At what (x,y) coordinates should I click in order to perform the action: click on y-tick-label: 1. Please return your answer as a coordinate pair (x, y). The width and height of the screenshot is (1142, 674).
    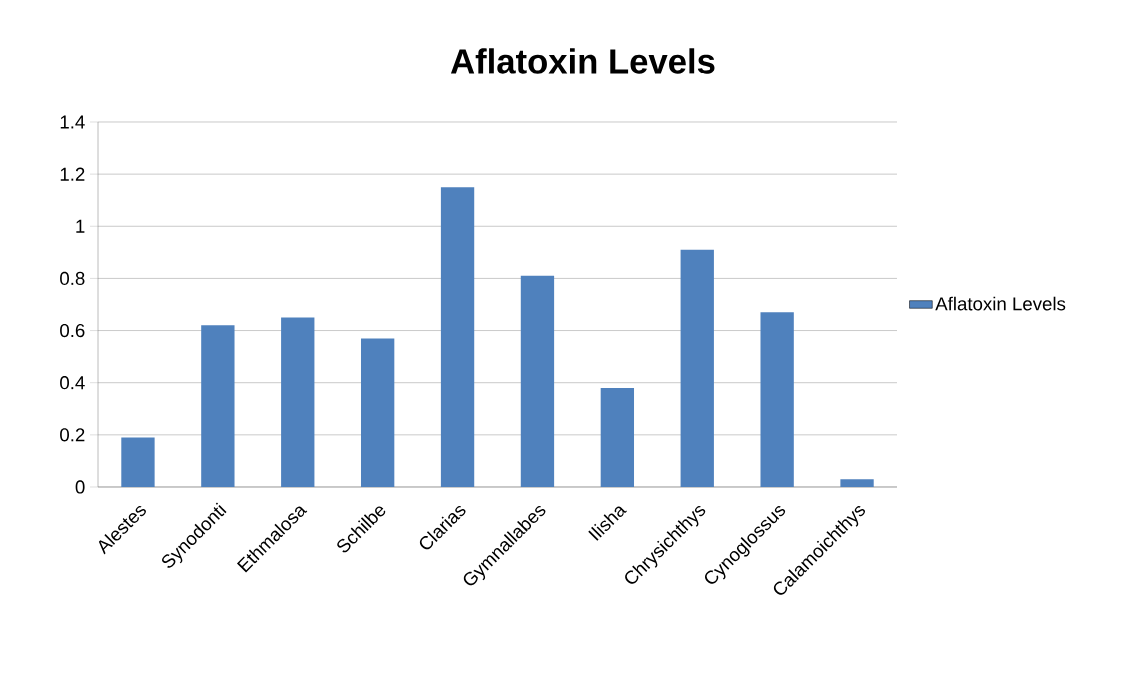
    Looking at the image, I should click on (80, 226).